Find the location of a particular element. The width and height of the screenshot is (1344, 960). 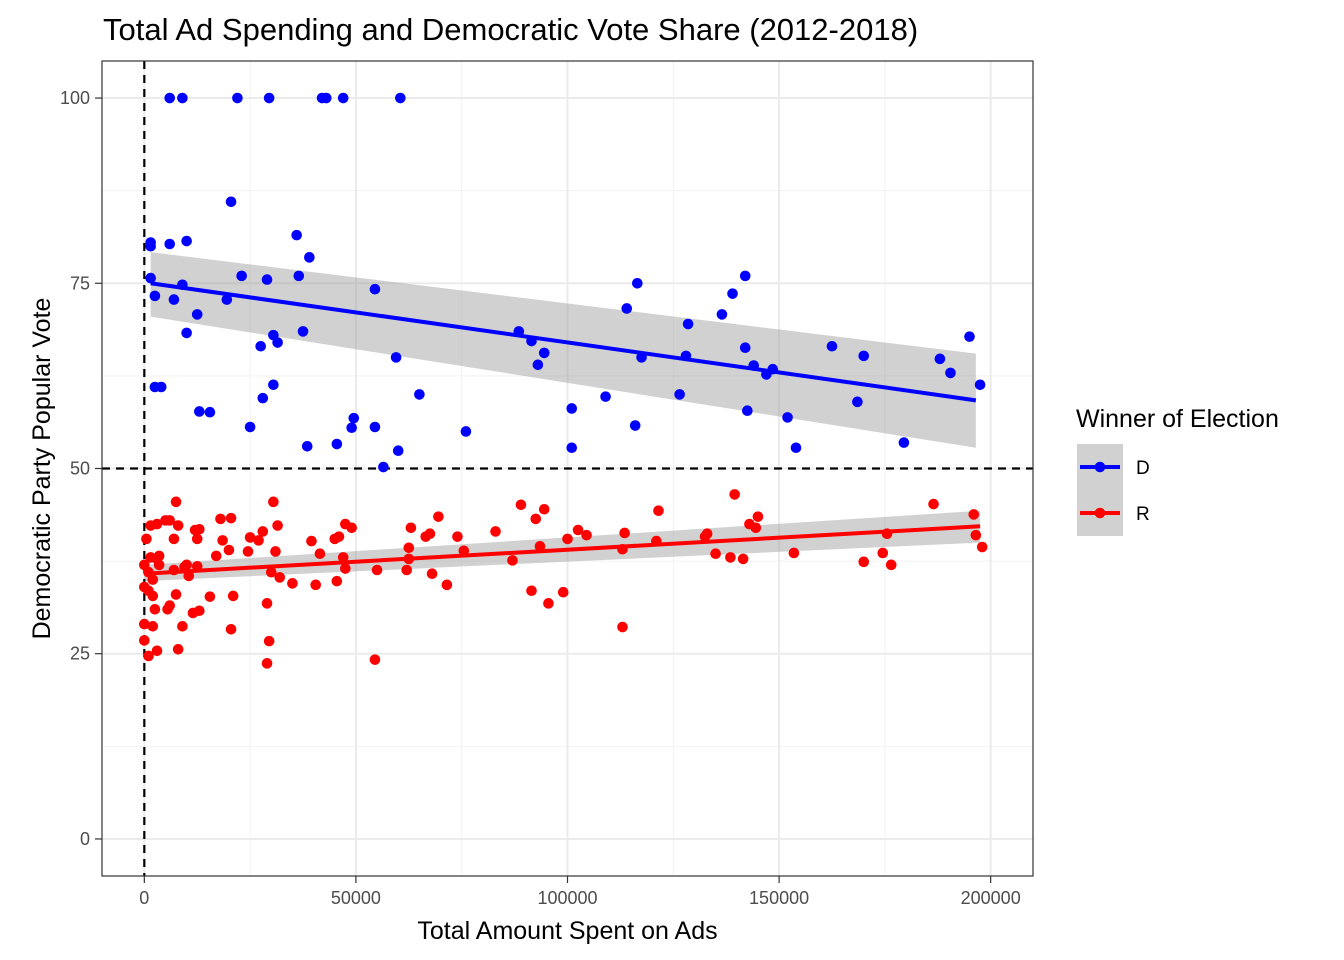

y-tick-label: 100 is located at coordinates (75, 98).